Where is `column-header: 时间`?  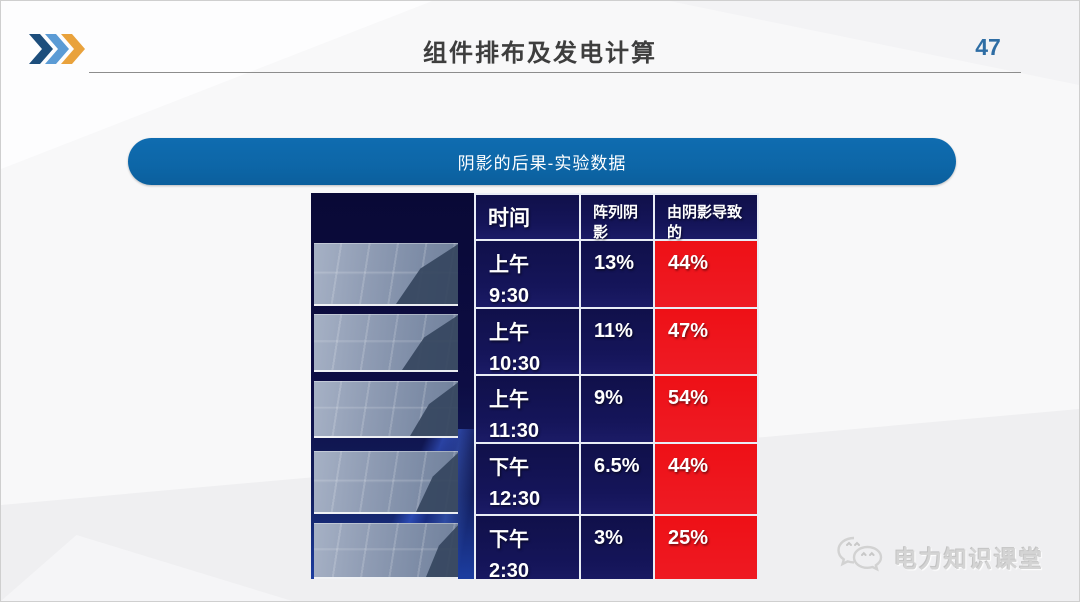
column-header: 时间 is located at coordinates (527, 217).